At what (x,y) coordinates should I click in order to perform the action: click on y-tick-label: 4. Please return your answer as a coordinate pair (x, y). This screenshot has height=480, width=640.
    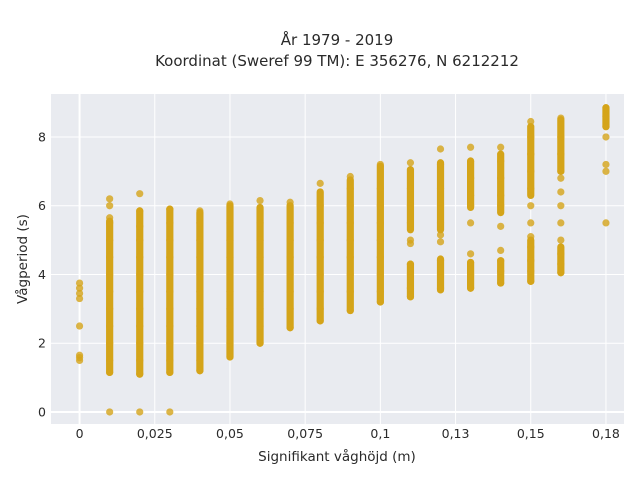
    Looking at the image, I should click on (42, 274).